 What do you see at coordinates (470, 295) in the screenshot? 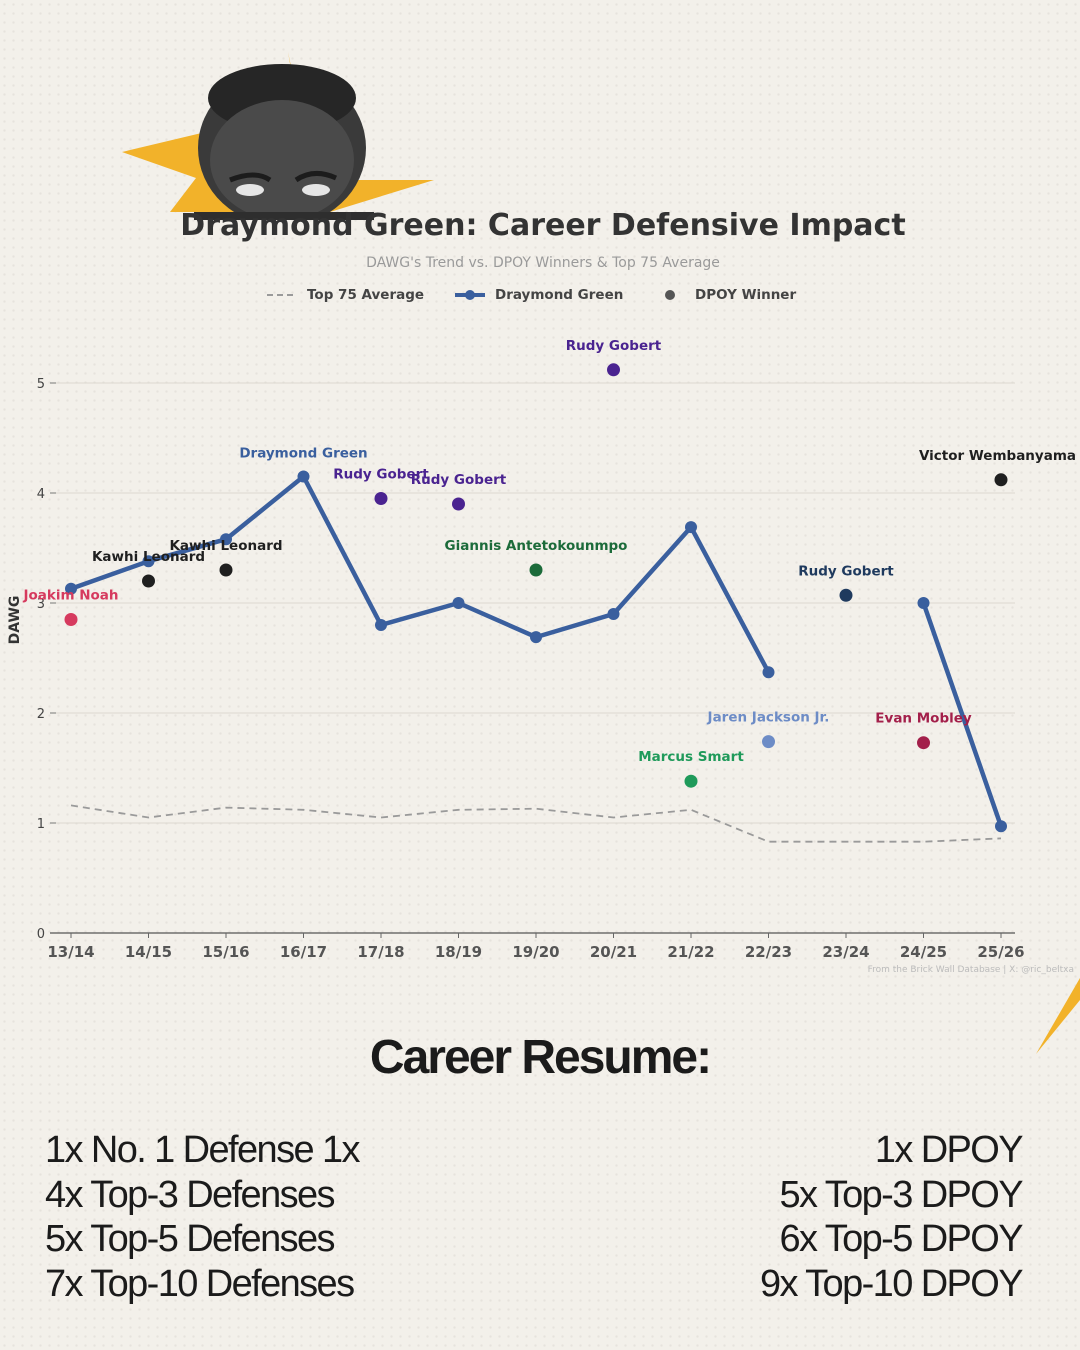
I see `legend-line-marker-icon` at bounding box center [470, 295].